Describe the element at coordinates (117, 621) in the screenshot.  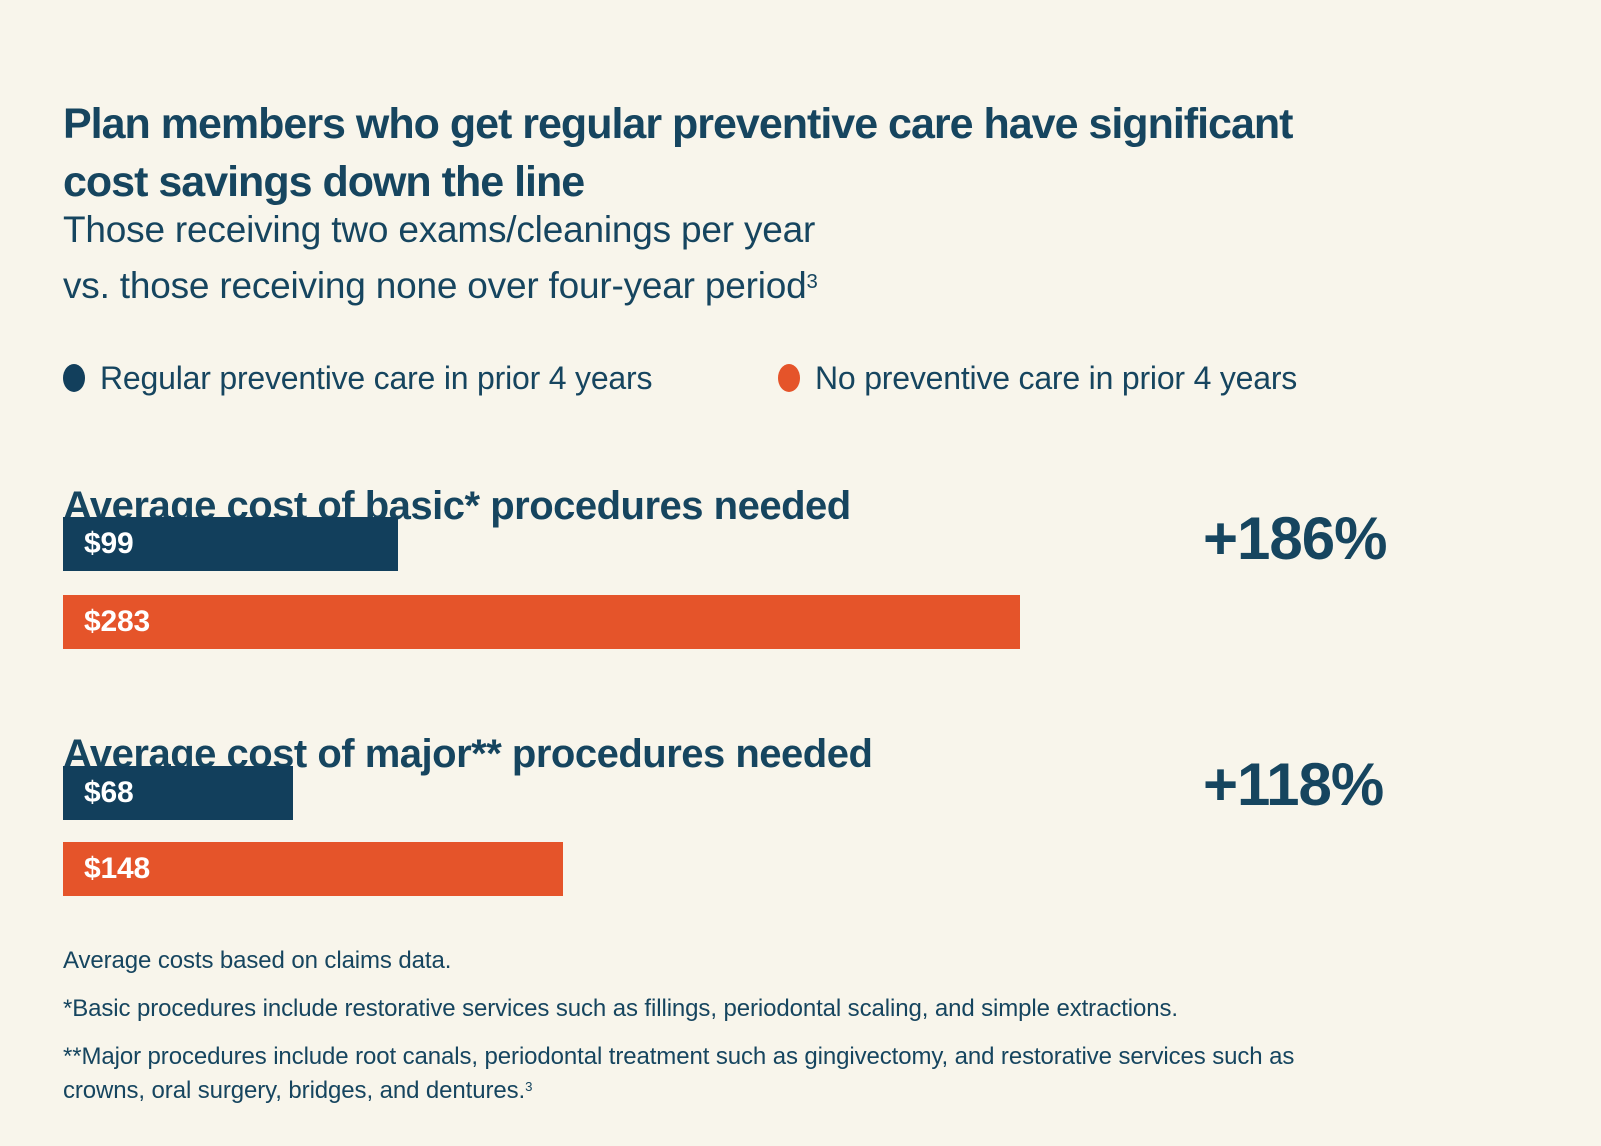
I see `bar-value-basic-none: $283` at that location.